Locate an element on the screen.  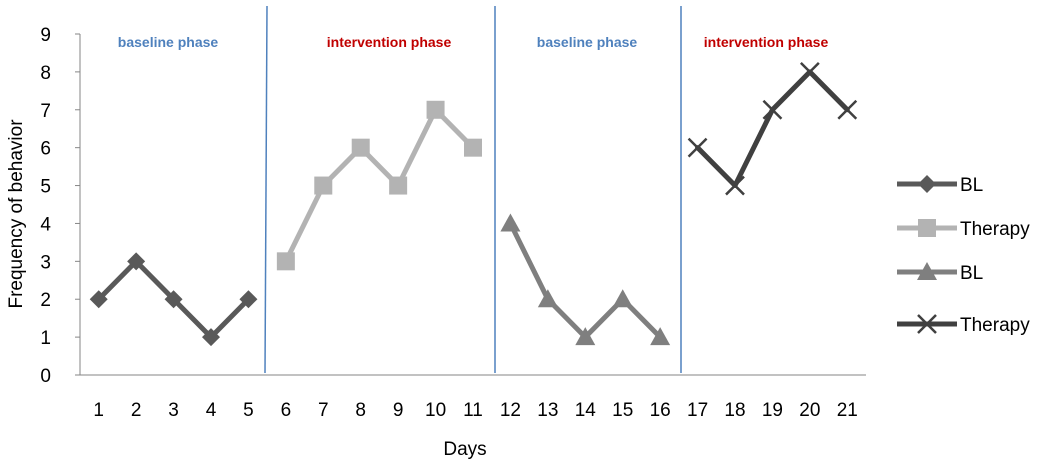
x-tick-label: 1 is located at coordinates (98, 410).